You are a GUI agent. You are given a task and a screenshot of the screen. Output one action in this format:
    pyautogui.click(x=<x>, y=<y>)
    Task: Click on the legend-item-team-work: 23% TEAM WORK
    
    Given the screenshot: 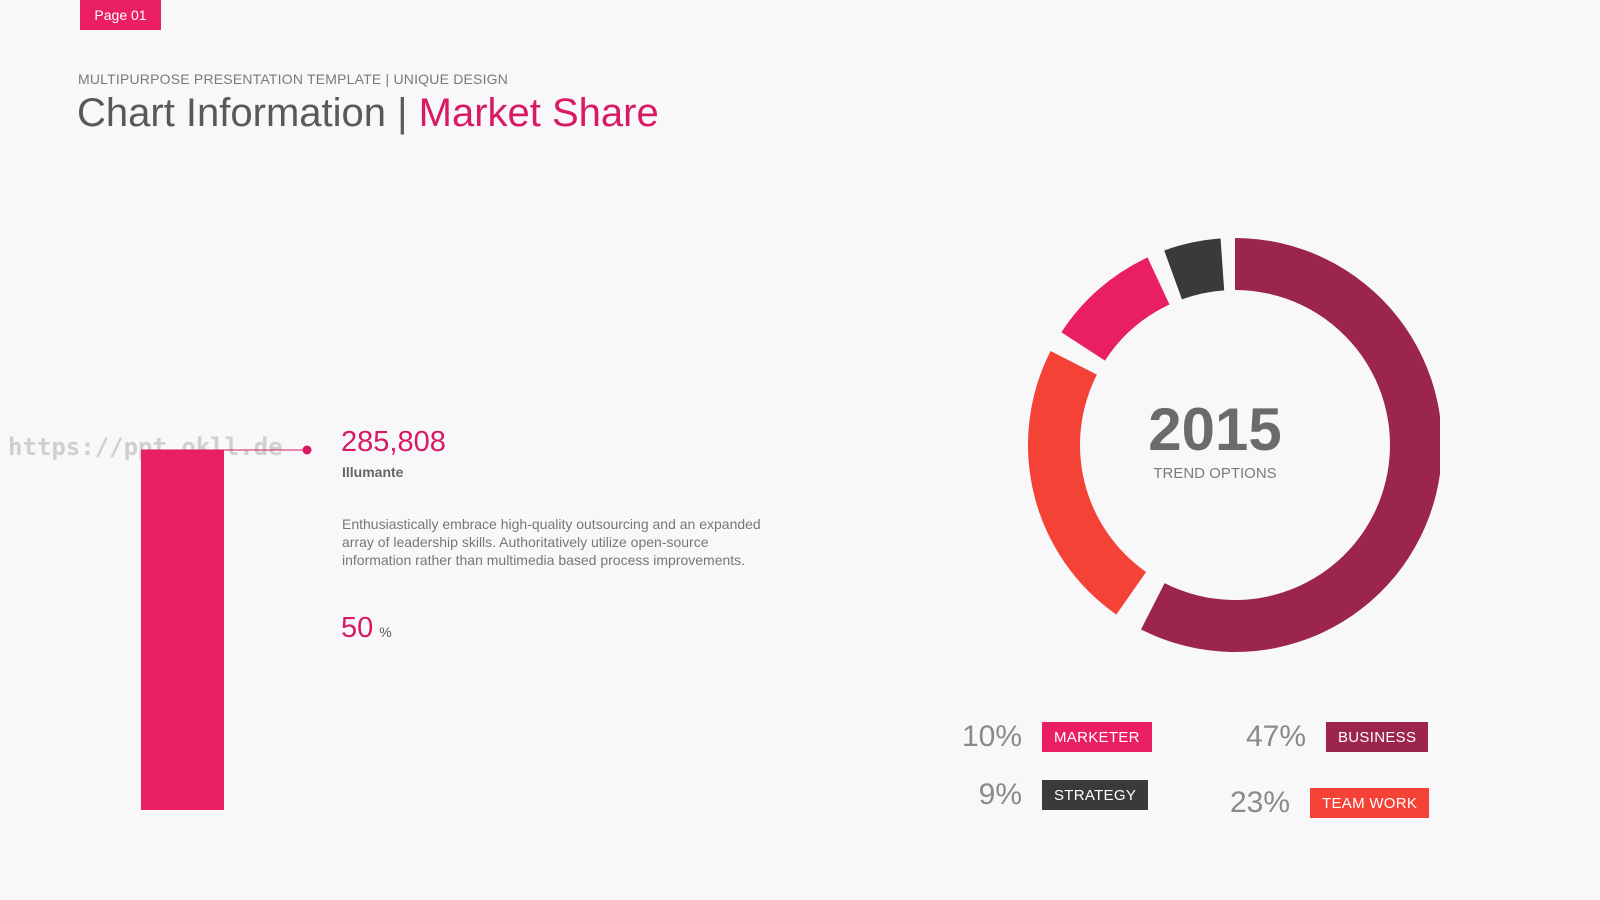 What is the action you would take?
    pyautogui.click(x=1320, y=803)
    